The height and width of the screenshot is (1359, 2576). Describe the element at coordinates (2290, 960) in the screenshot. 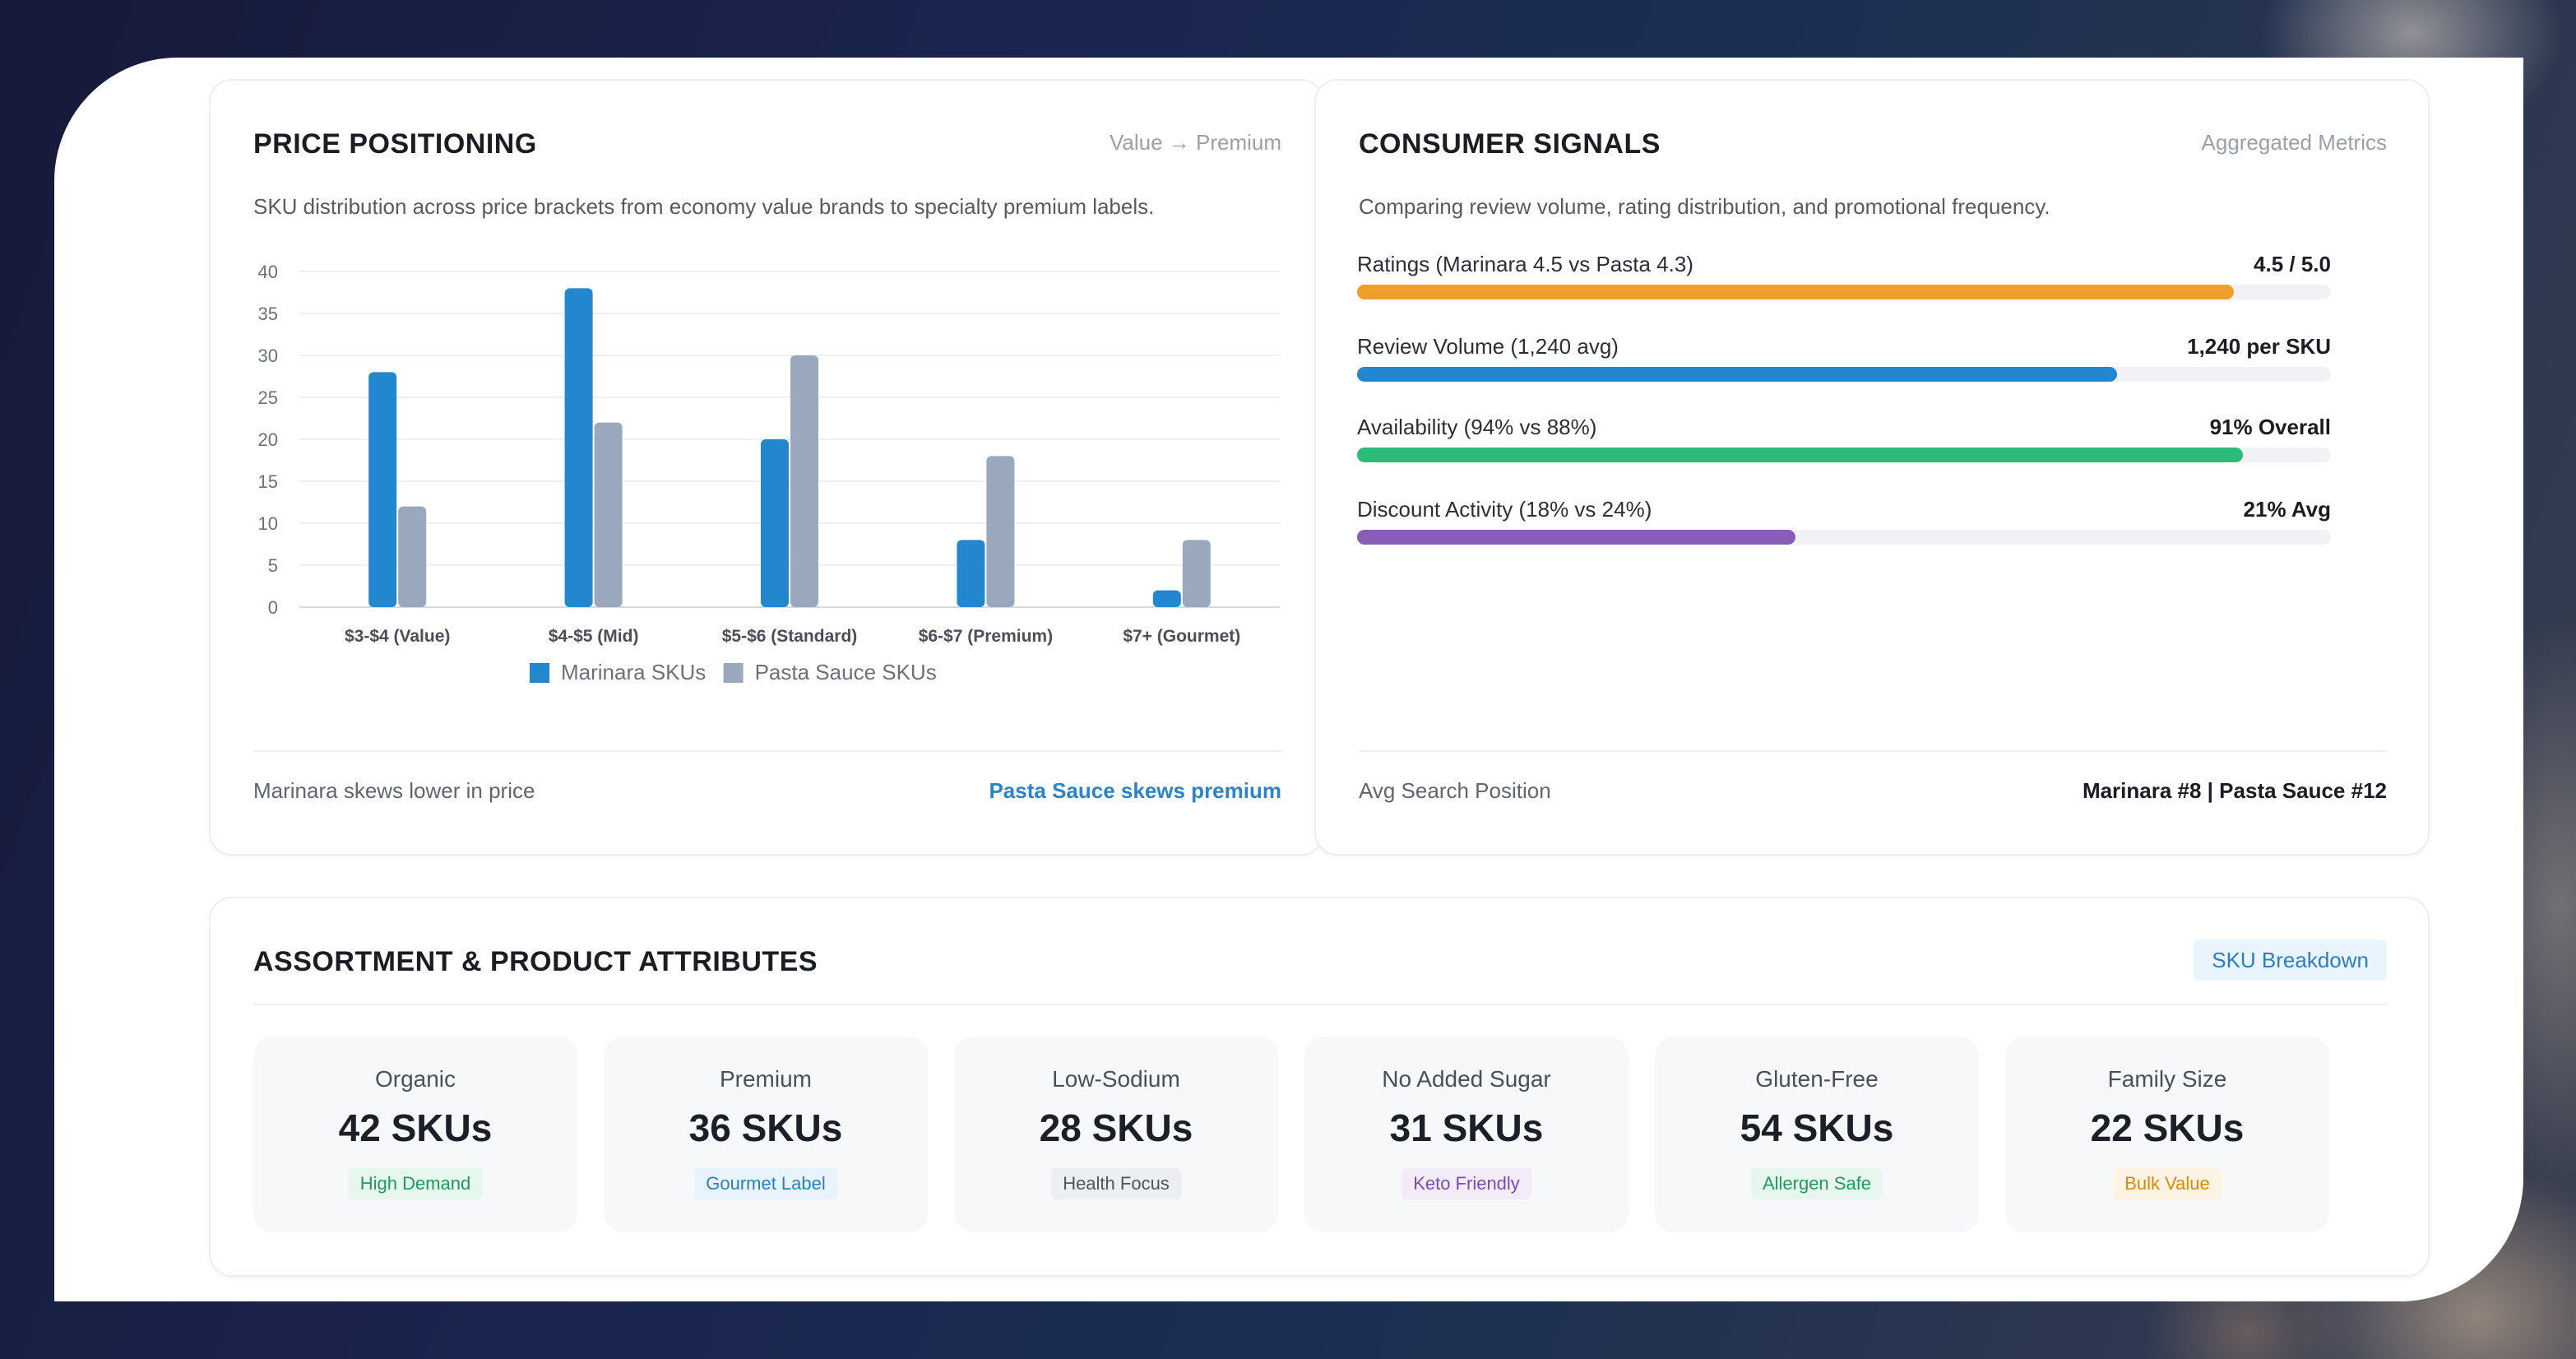

I see `sku-breakdown-button: SKU Breakdown` at that location.